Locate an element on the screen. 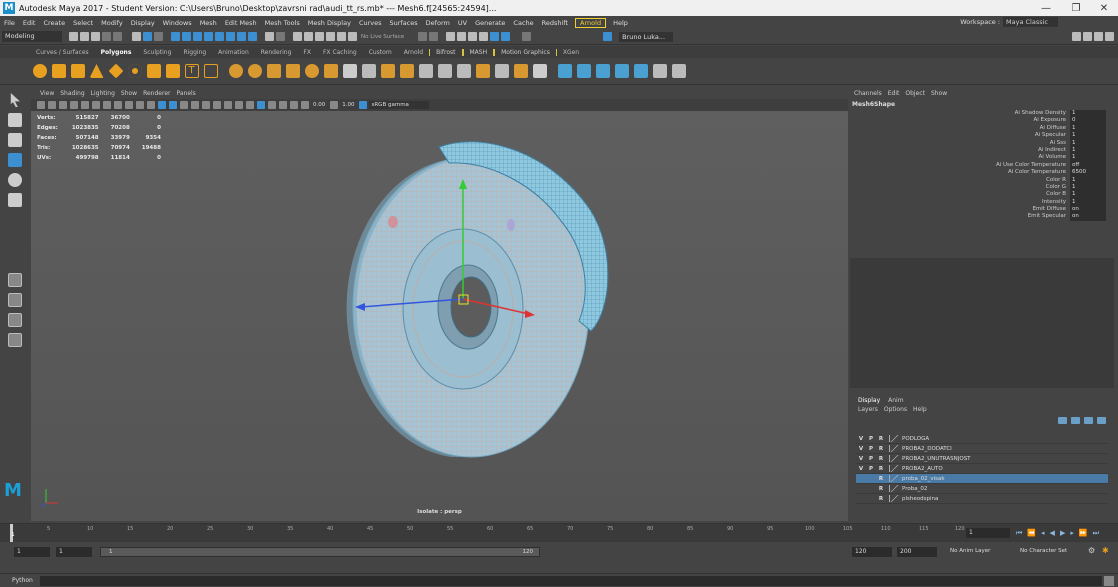  layer-menu-layers: Layers is located at coordinates (868, 409).